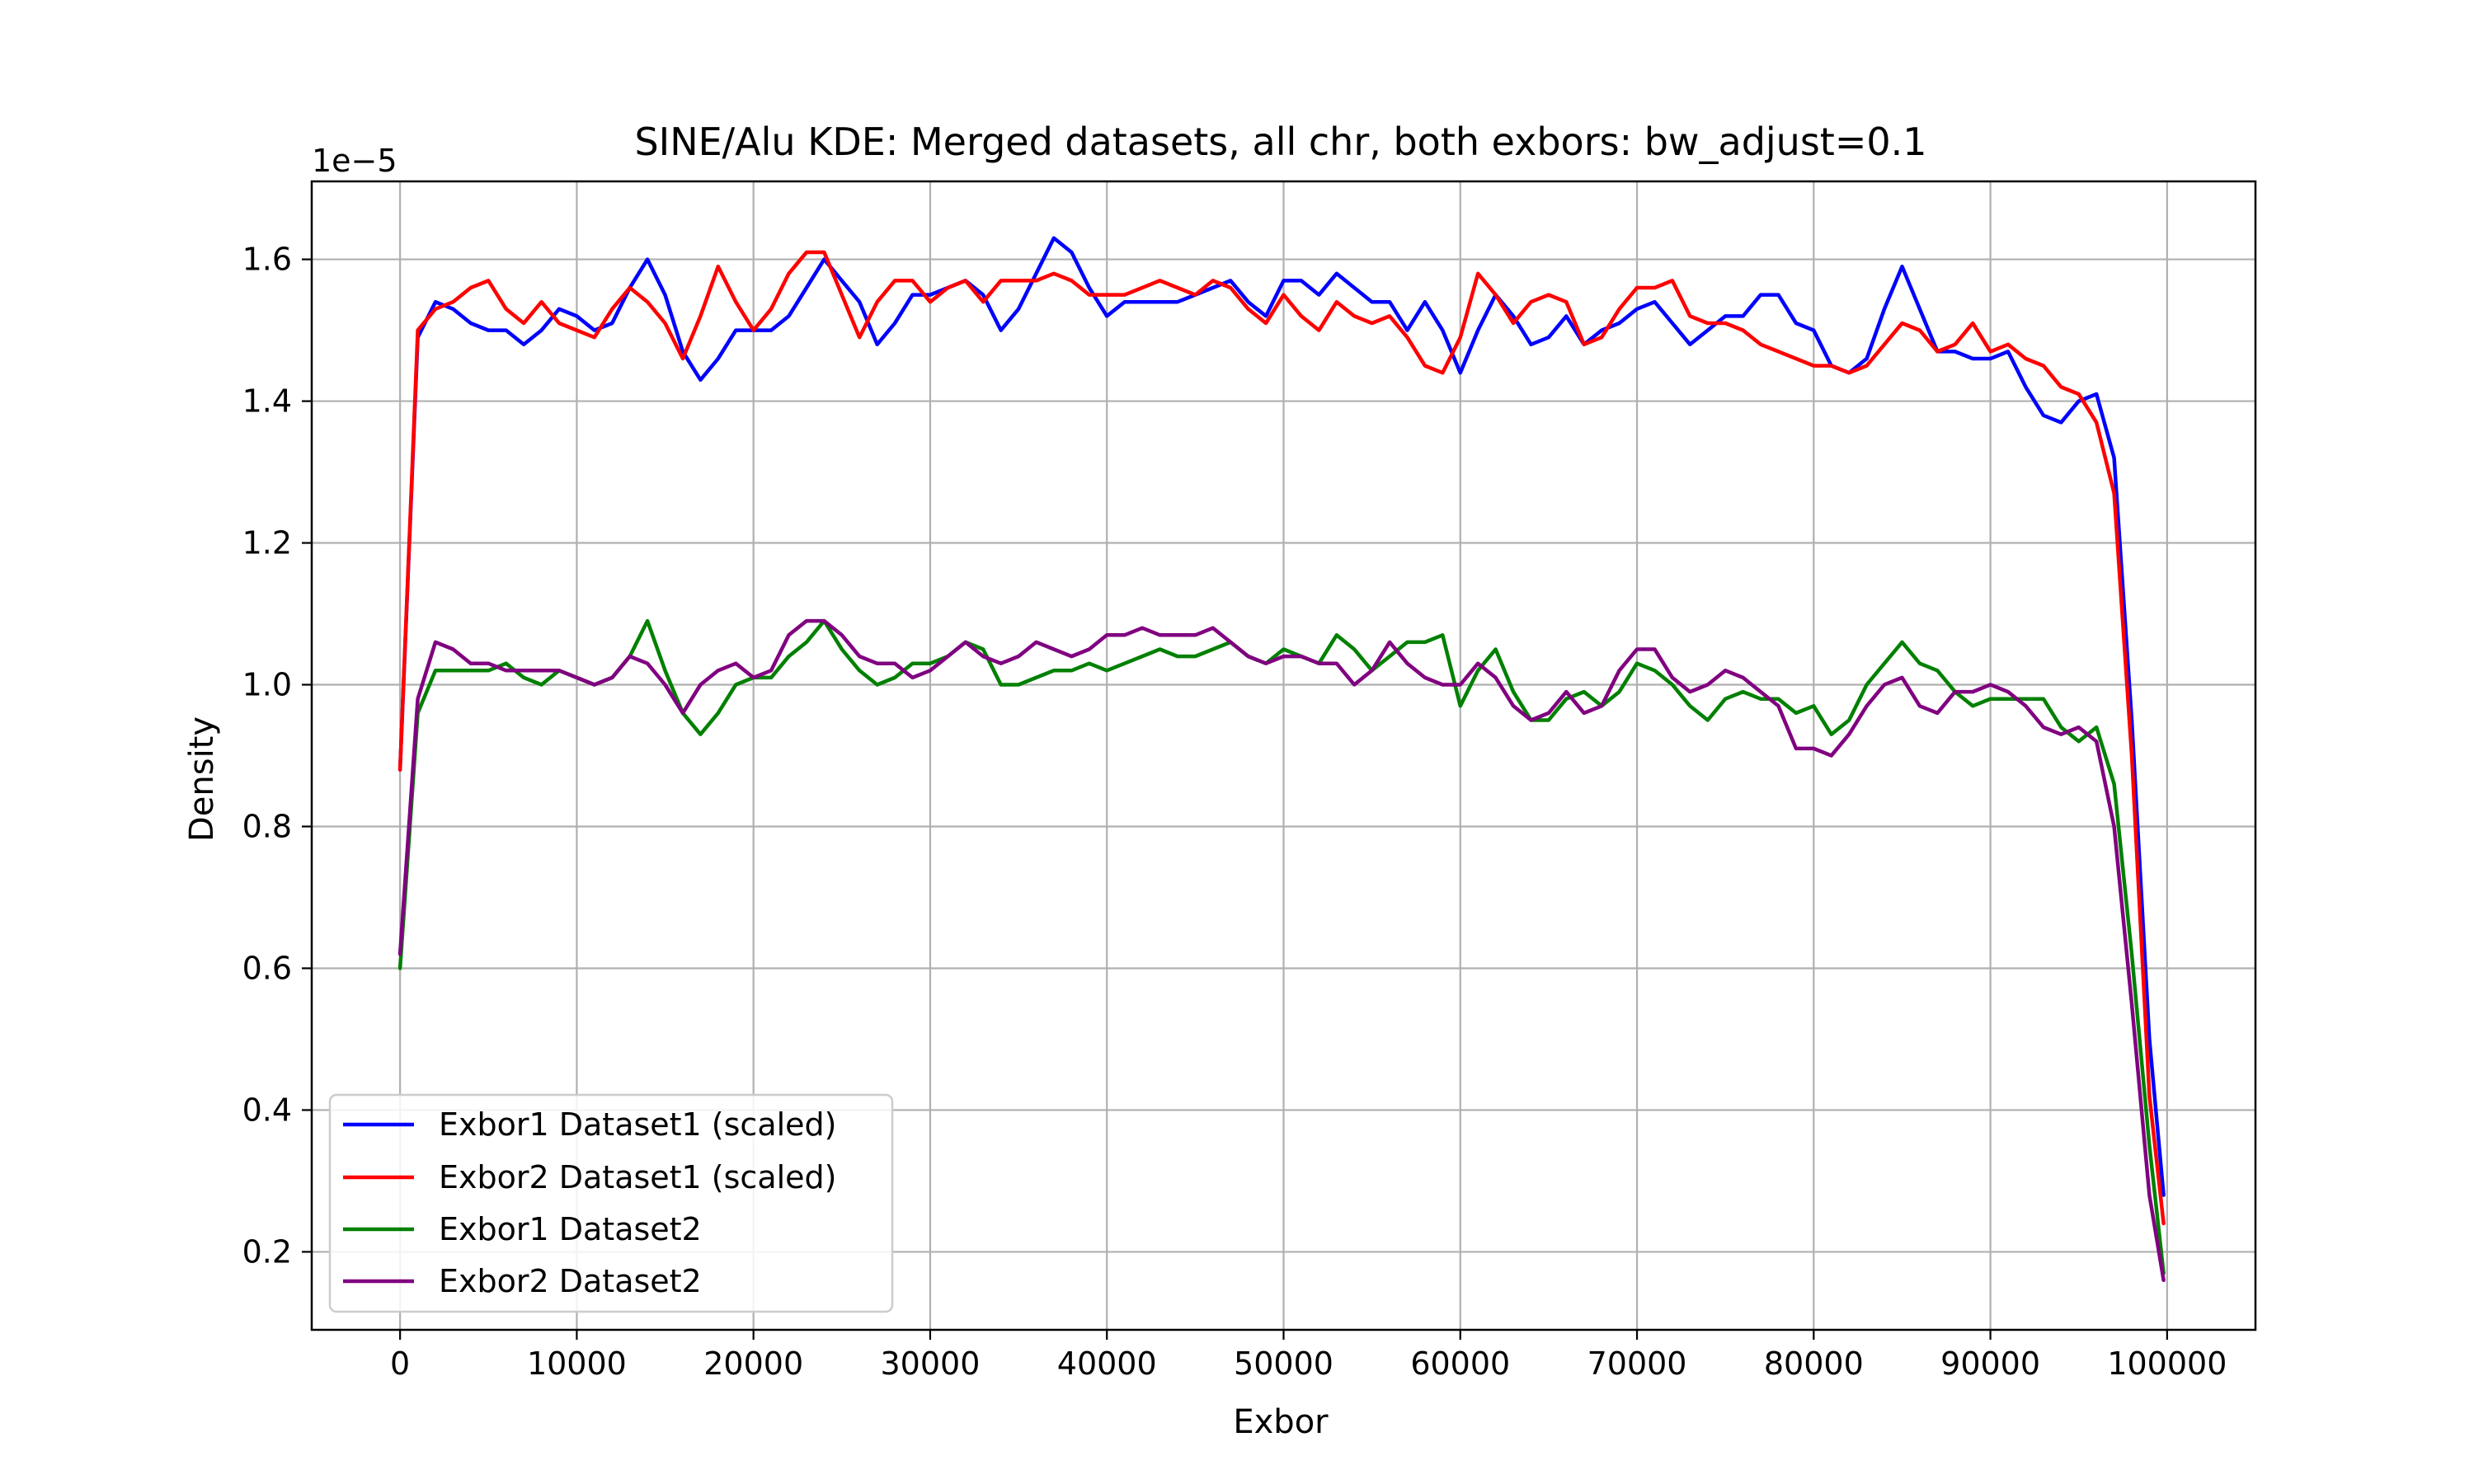 This screenshot has height=1484, width=2474. What do you see at coordinates (753, 1363) in the screenshot?
I see `x-tick-label: 20000` at bounding box center [753, 1363].